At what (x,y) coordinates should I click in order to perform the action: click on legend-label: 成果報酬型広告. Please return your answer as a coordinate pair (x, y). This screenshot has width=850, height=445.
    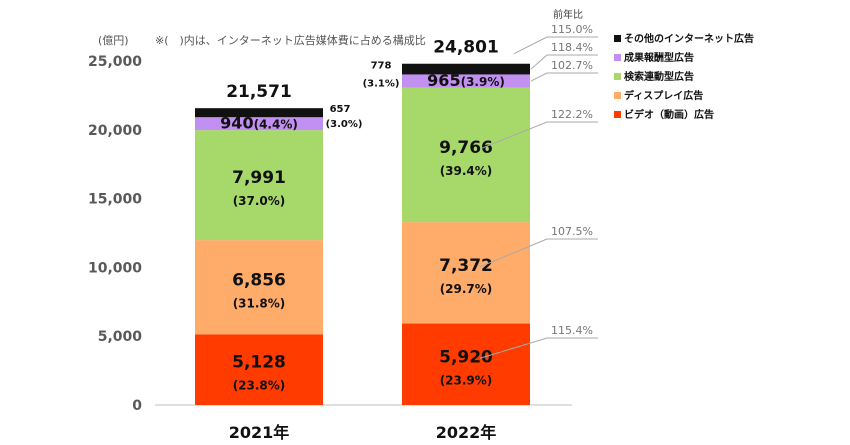
    Looking at the image, I should click on (659, 57).